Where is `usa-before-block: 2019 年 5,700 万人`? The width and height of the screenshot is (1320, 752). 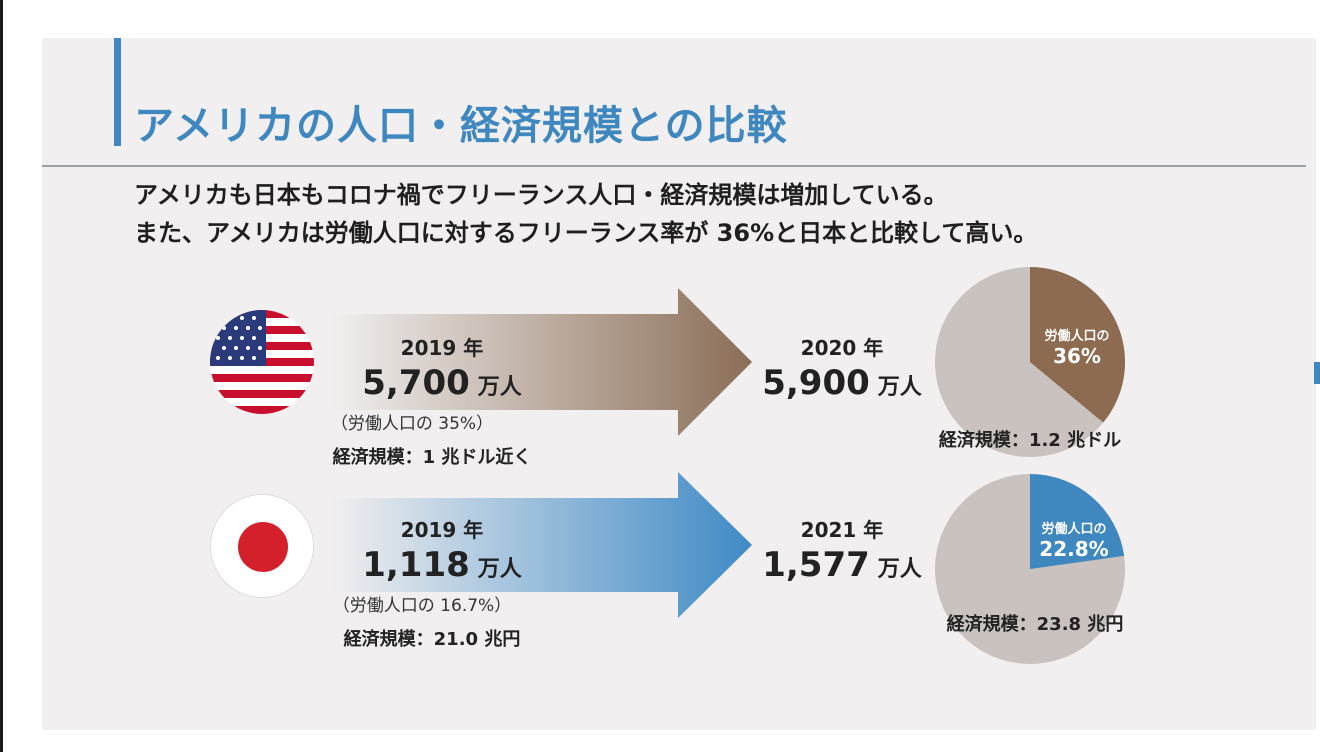
usa-before-block: 2019 年 5,700 万人 is located at coordinates (442, 367).